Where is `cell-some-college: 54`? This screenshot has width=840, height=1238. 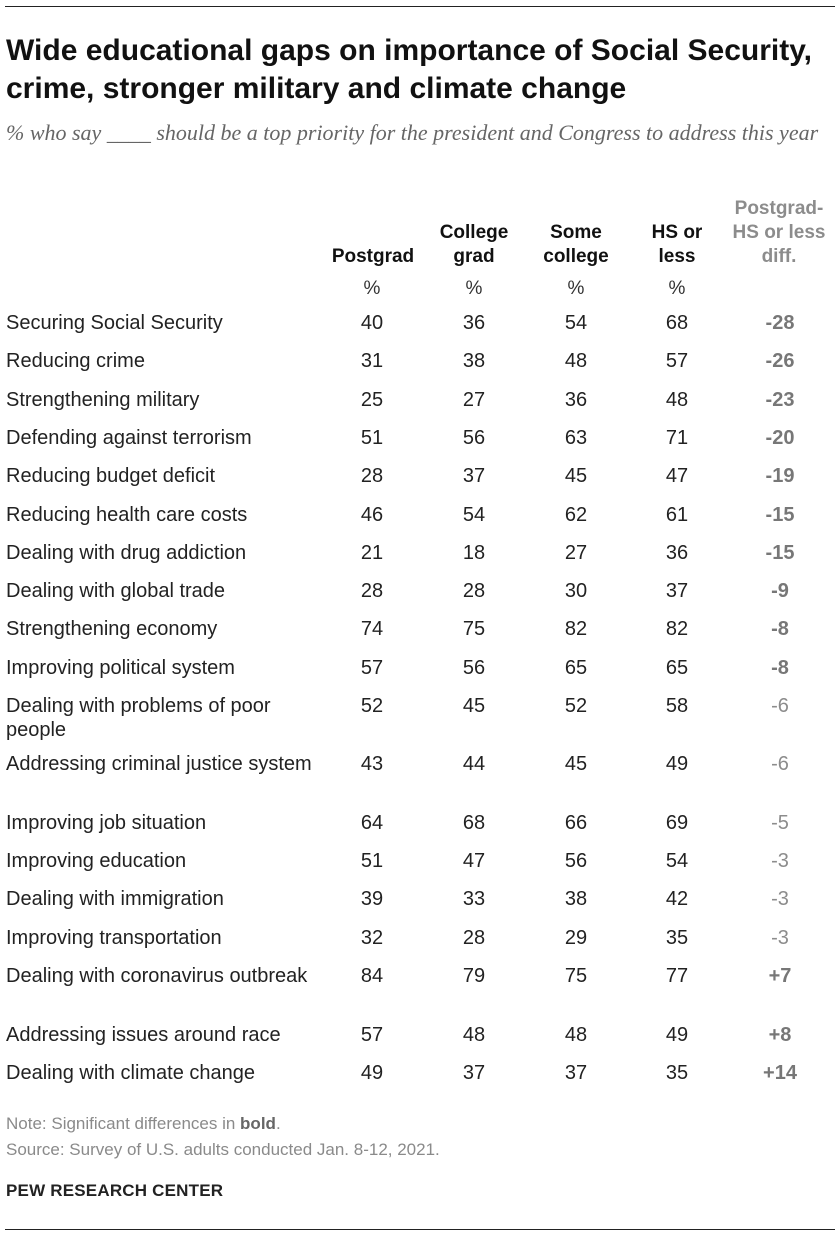
cell-some-college: 54 is located at coordinates (576, 323).